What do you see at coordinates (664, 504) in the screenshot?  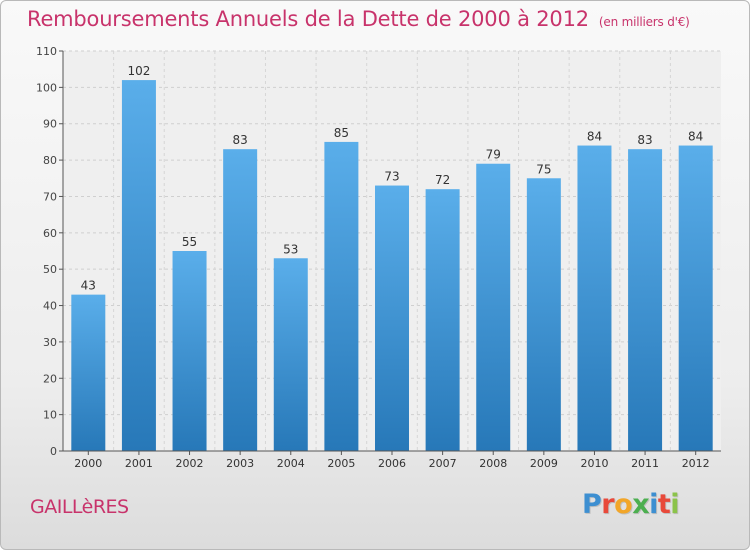 I see `logo-letter: t` at bounding box center [664, 504].